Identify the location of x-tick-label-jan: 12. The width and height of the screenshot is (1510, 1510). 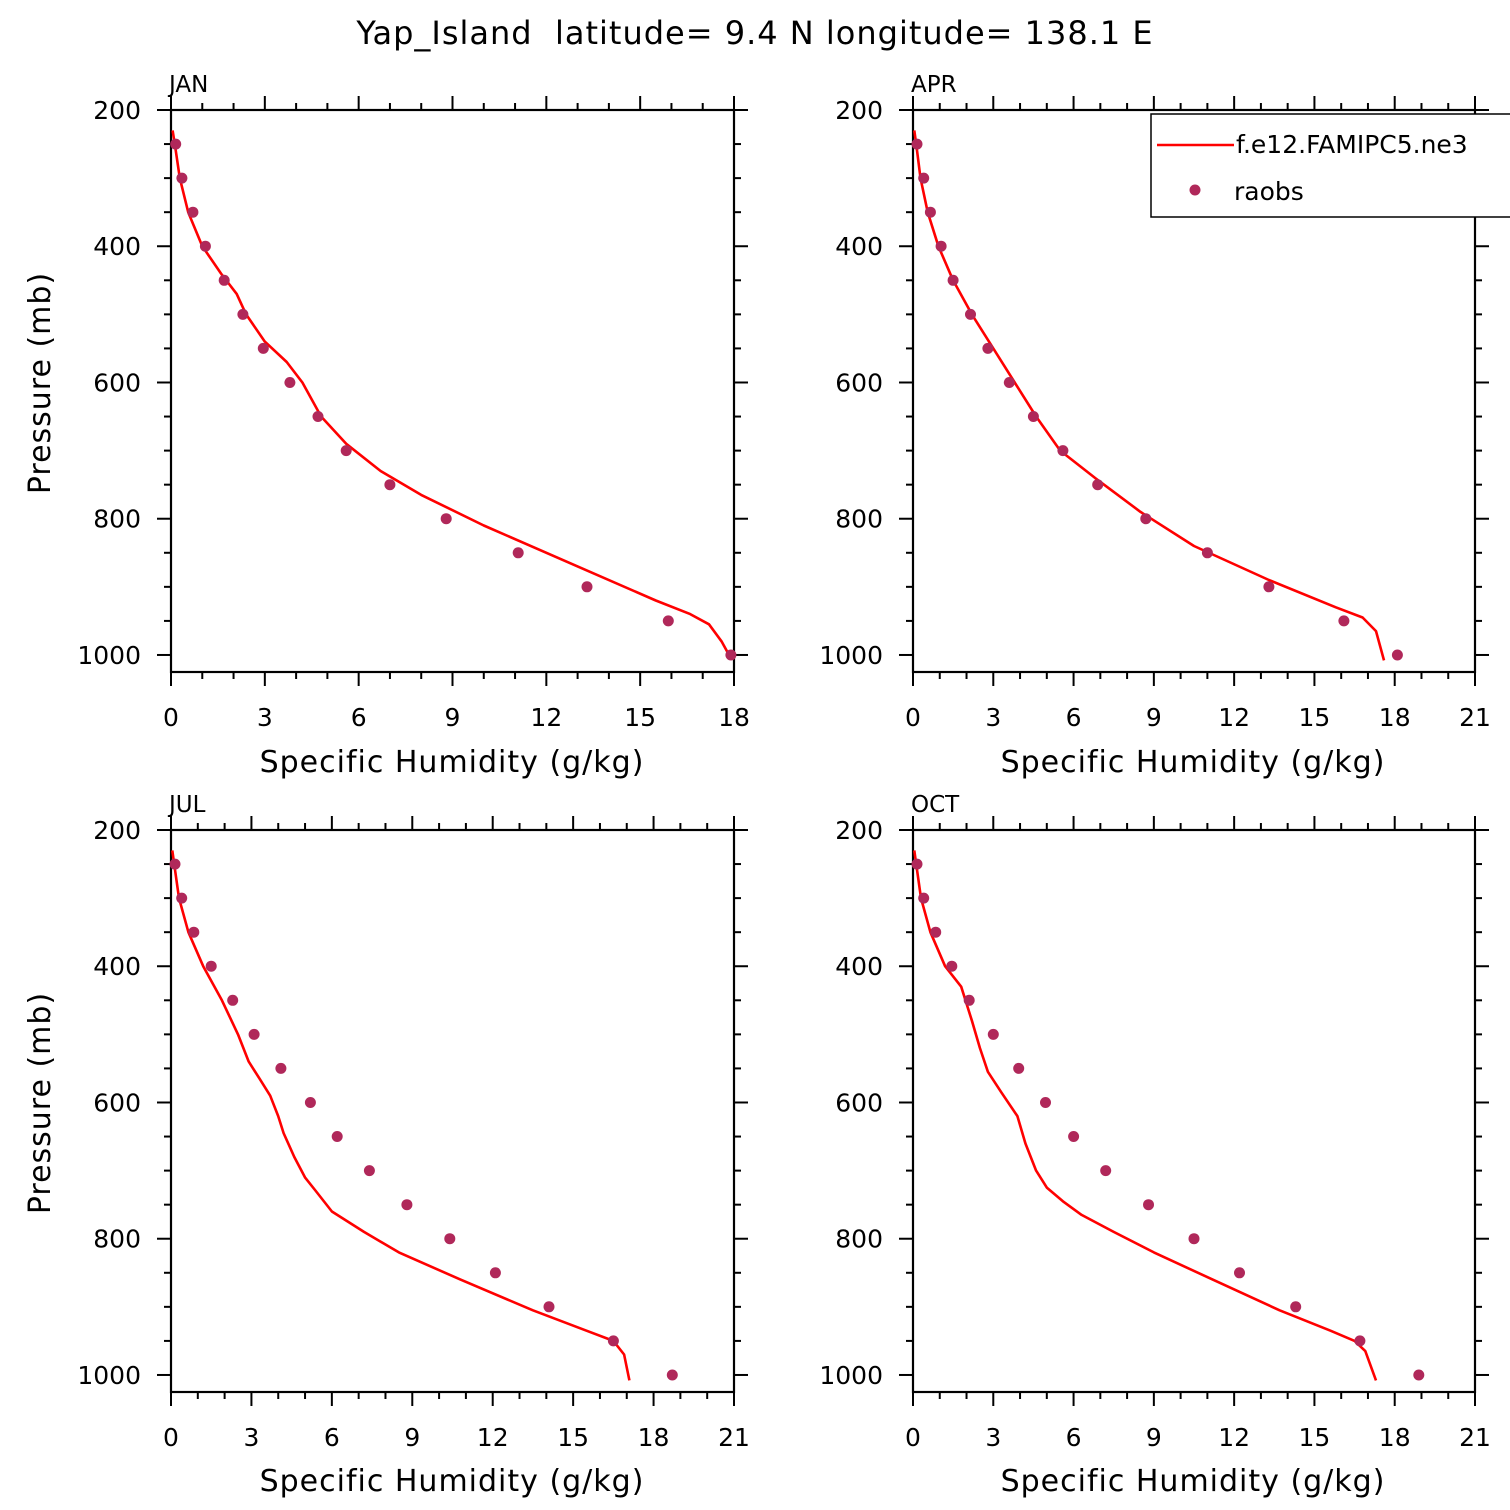
(546, 717).